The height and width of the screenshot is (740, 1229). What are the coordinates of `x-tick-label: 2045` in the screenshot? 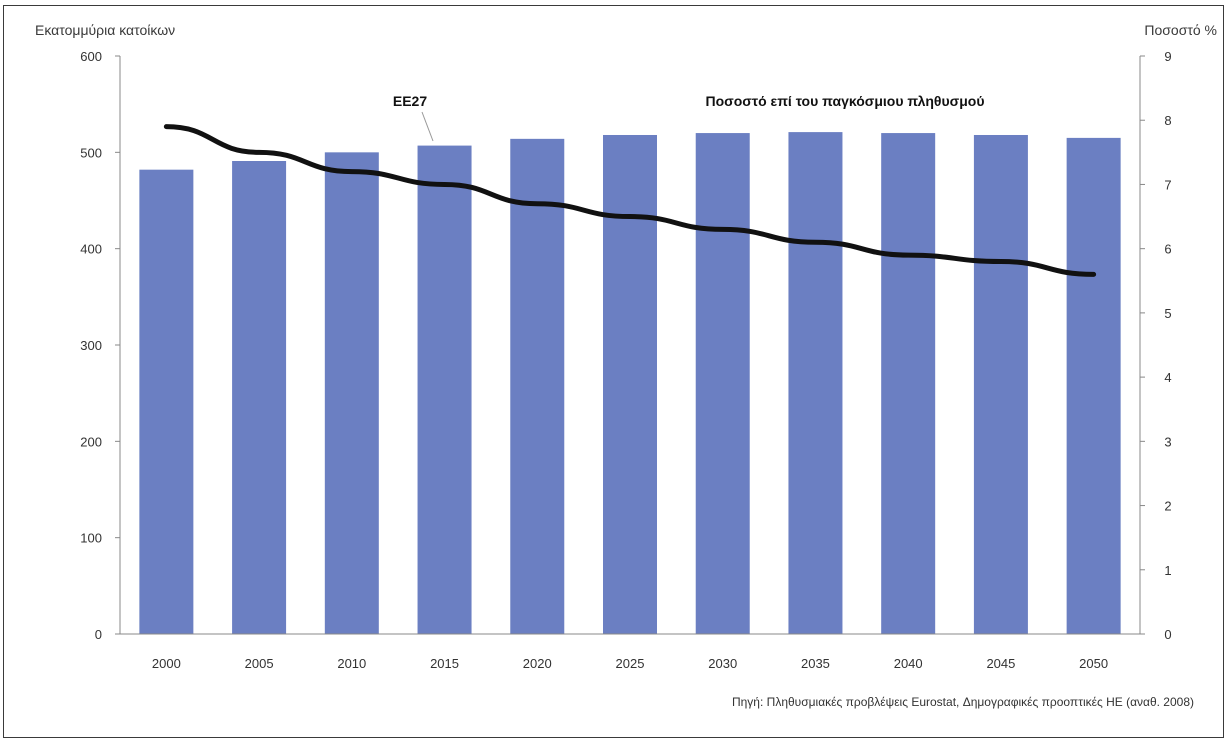 It's located at (1000, 663).